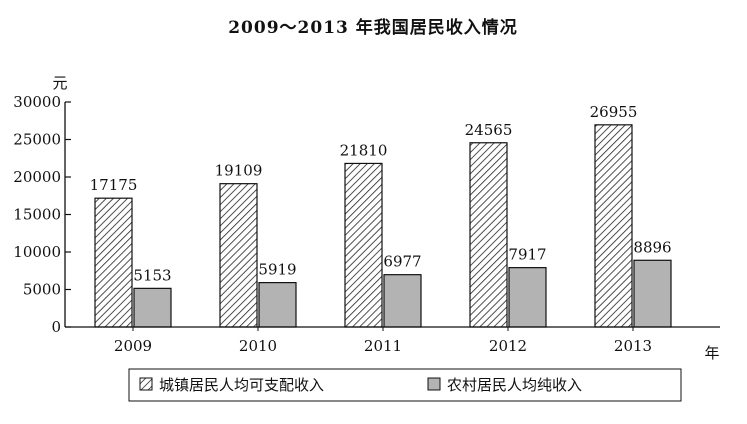  What do you see at coordinates (258, 346) in the screenshot?
I see `x-tick-label: 2010` at bounding box center [258, 346].